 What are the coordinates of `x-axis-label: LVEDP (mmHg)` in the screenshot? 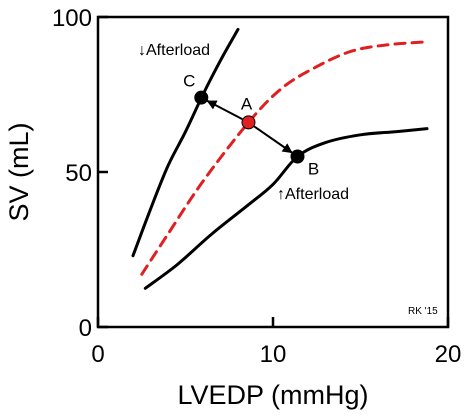 It's located at (272, 395).